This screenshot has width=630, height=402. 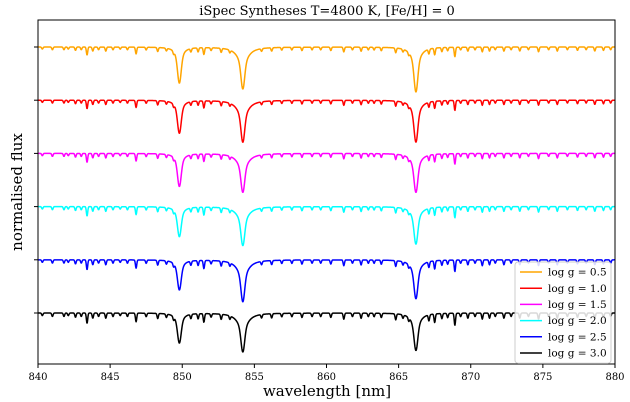 What do you see at coordinates (37, 377) in the screenshot?
I see `x-tick-label: 840` at bounding box center [37, 377].